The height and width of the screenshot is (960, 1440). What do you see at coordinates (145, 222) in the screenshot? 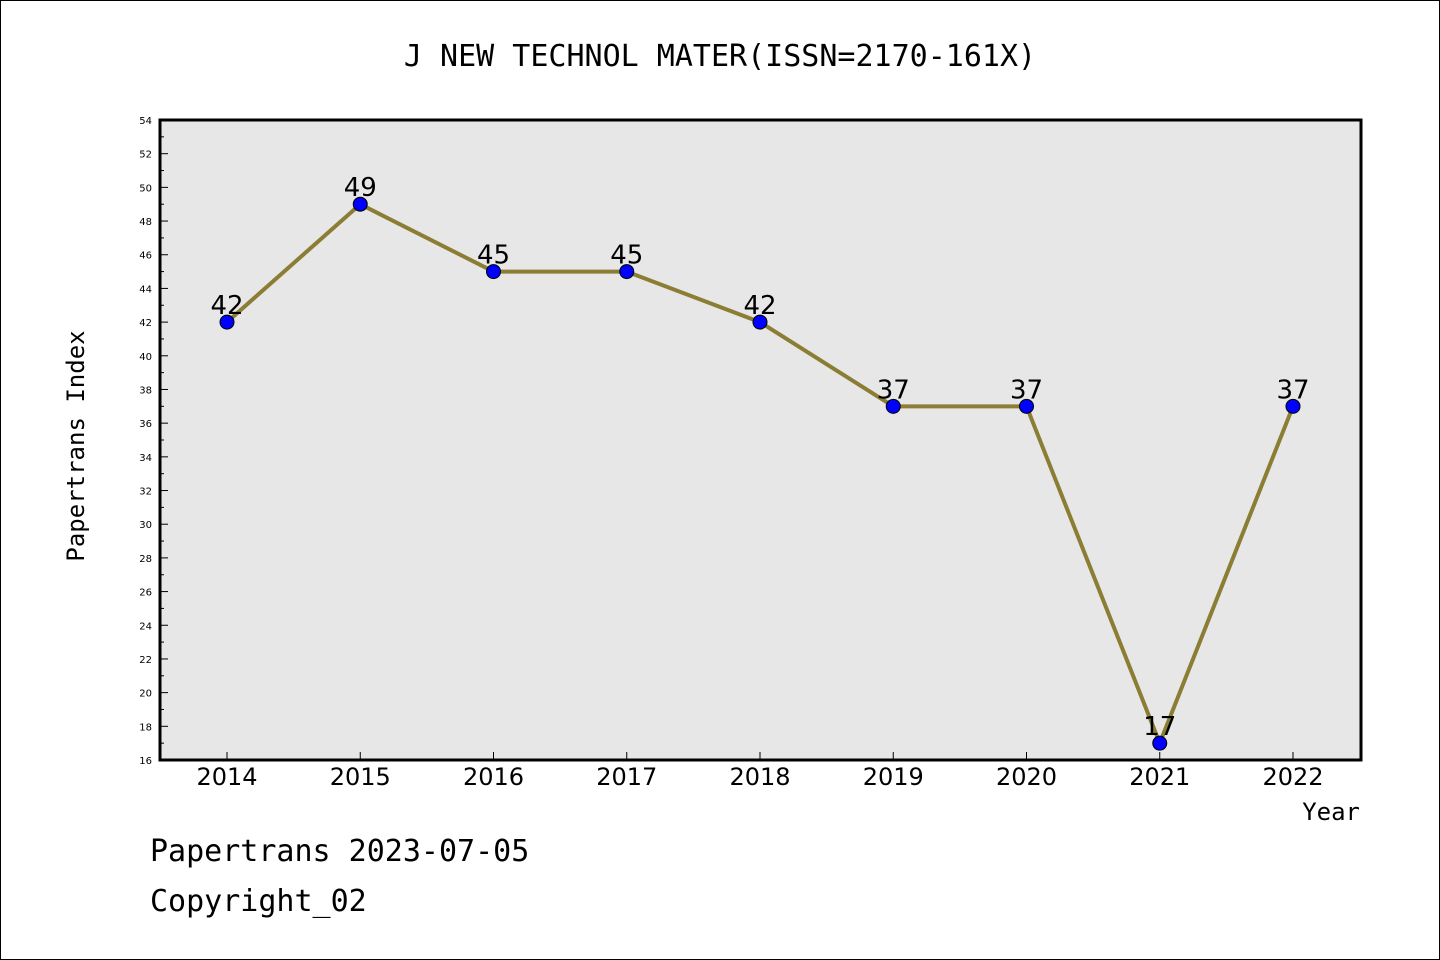
I see `y-tick-label: 48` at bounding box center [145, 222].